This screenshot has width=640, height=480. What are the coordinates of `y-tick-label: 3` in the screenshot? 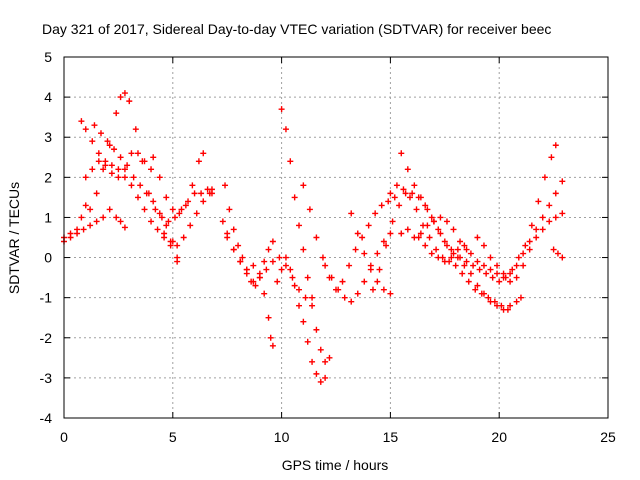 It's located at (48, 137).